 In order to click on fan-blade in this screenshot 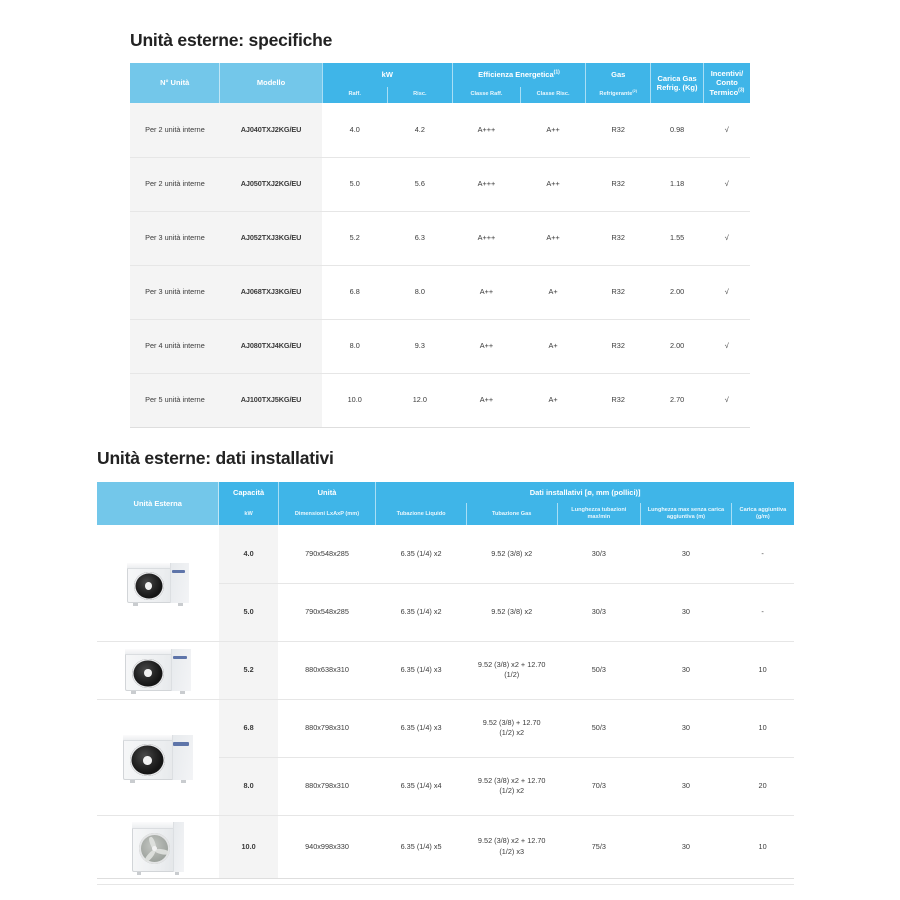, I will do `click(150, 856)`.